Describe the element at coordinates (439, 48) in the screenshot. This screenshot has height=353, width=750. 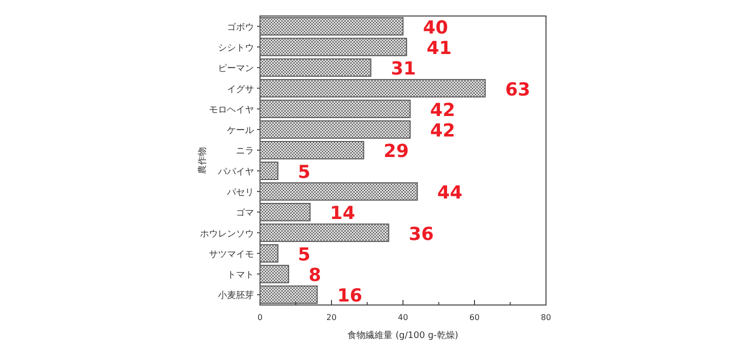
I see `data-label: 41` at that location.